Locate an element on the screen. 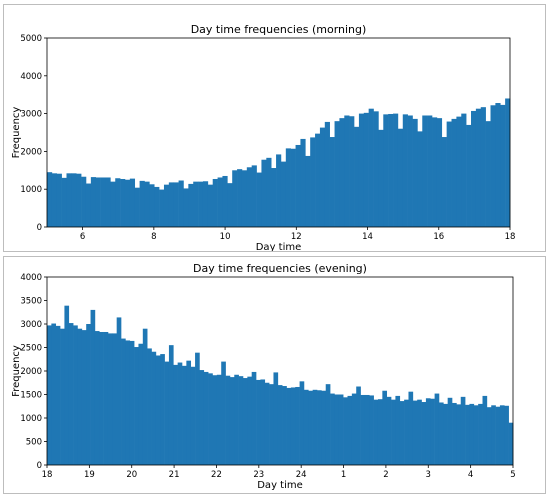  evening-y-tick-label: 0 is located at coordinates (39, 466).